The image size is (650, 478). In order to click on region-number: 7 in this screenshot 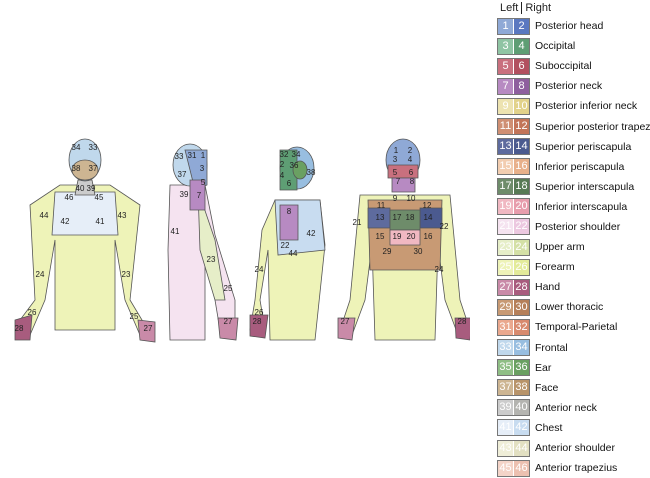, I will do `click(398, 181)`.